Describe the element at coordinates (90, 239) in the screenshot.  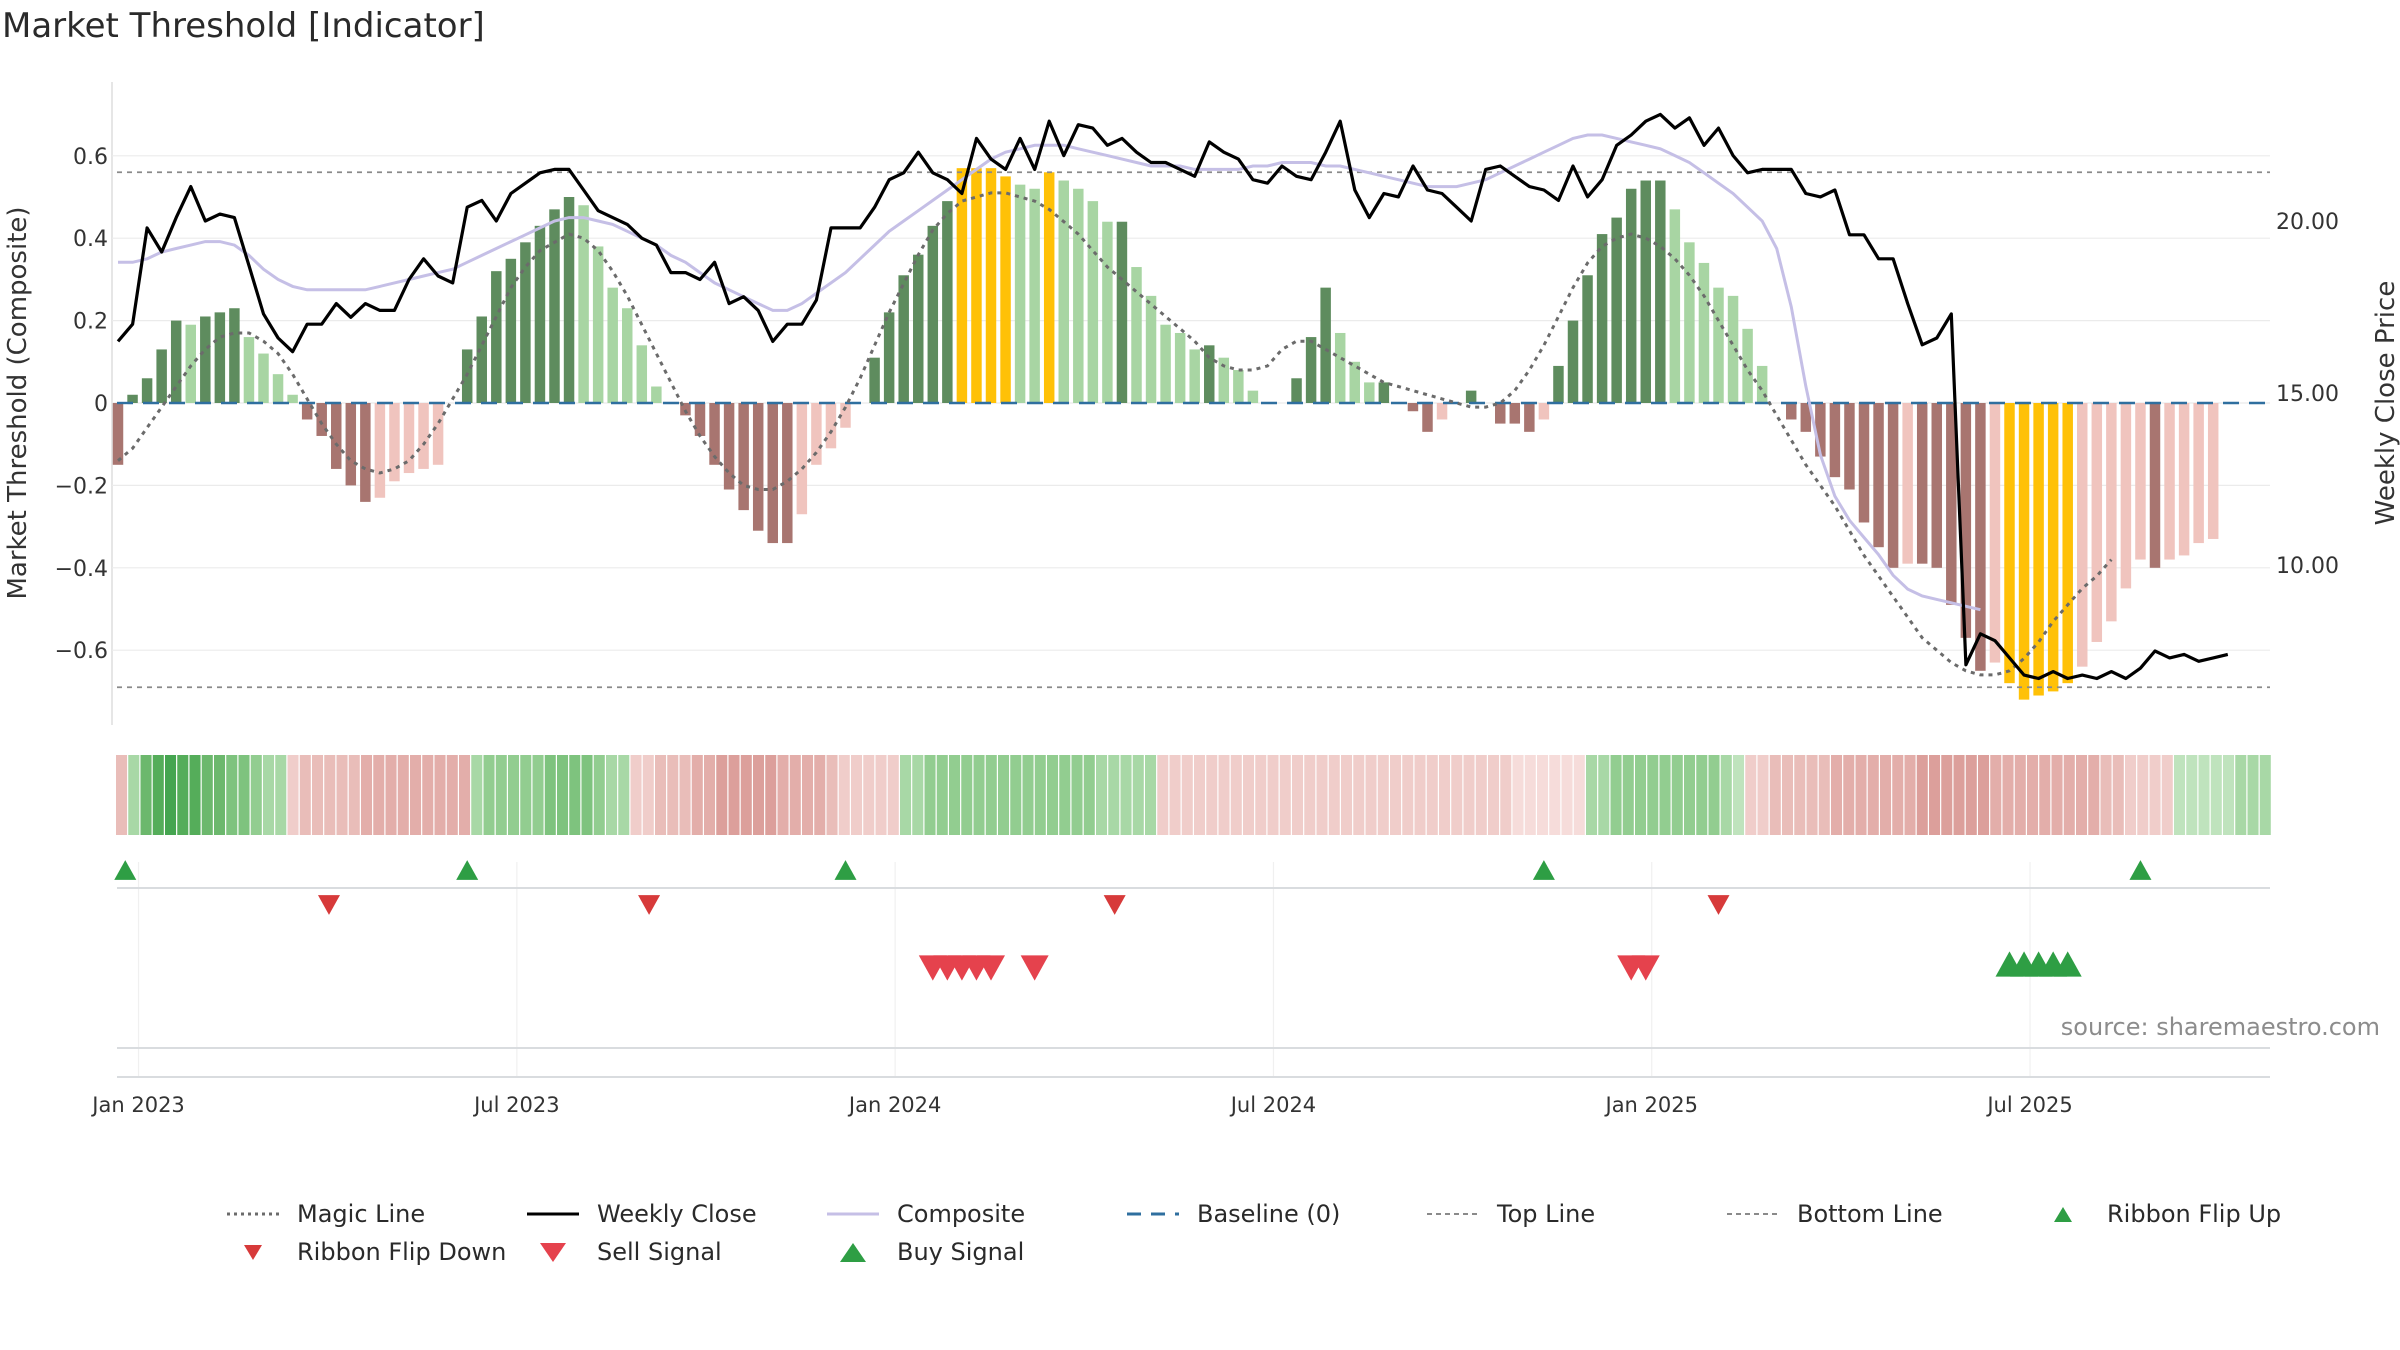
I see `y-tick-label: 0.4` at that location.